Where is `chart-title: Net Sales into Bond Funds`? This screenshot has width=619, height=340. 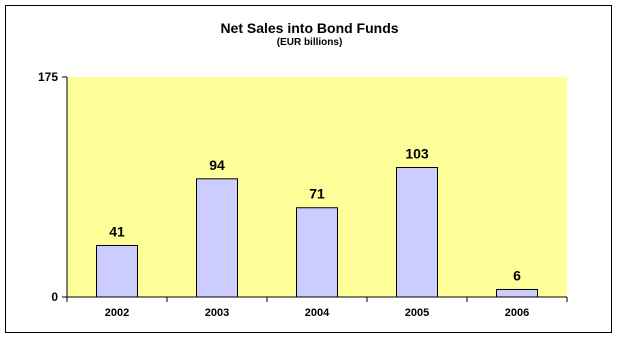
chart-title: Net Sales into Bond Funds is located at coordinates (309, 28).